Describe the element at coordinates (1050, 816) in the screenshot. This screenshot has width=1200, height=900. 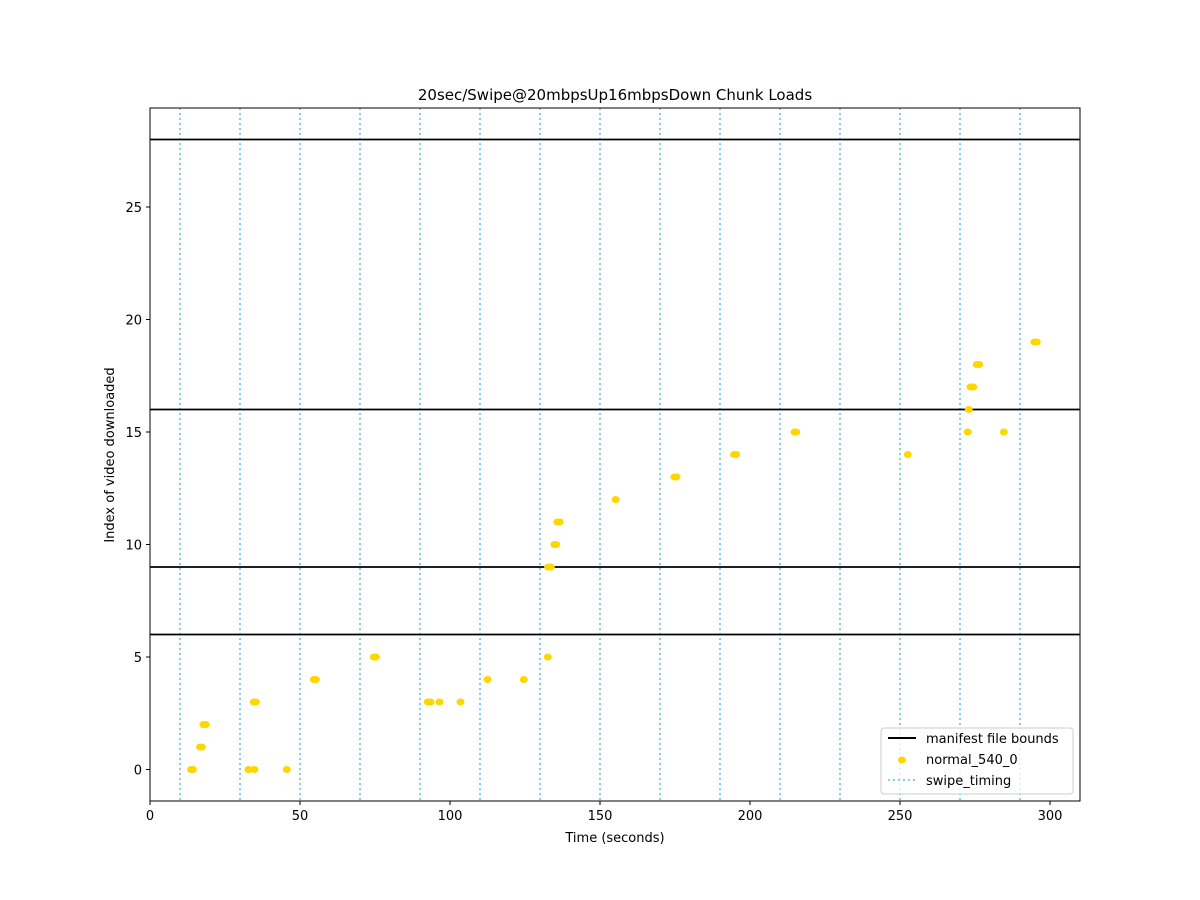
I see `x-tick-label: 300` at that location.